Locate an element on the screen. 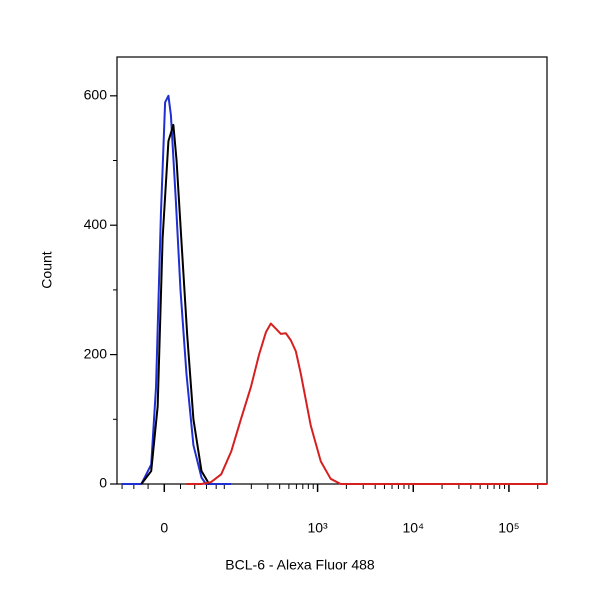 The width and height of the screenshot is (600, 600). x-tick-label: 0 is located at coordinates (164, 528).